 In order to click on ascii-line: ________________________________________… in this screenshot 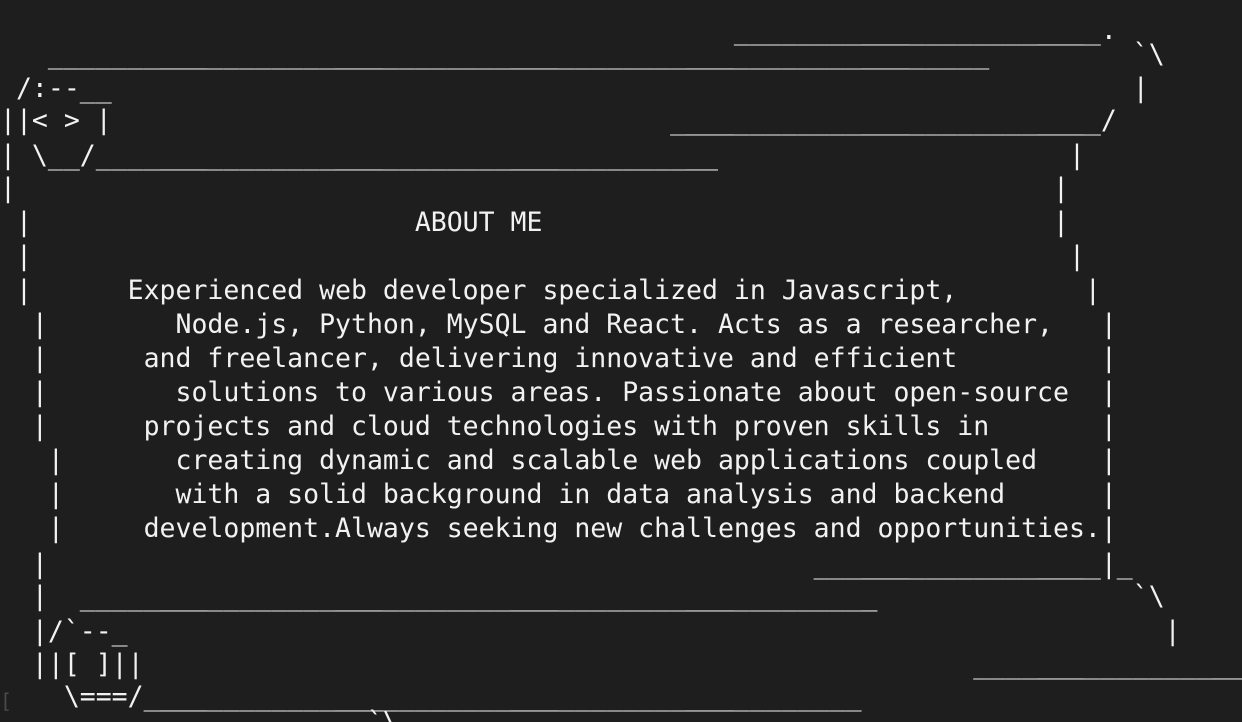, I will do `click(582, 54)`.